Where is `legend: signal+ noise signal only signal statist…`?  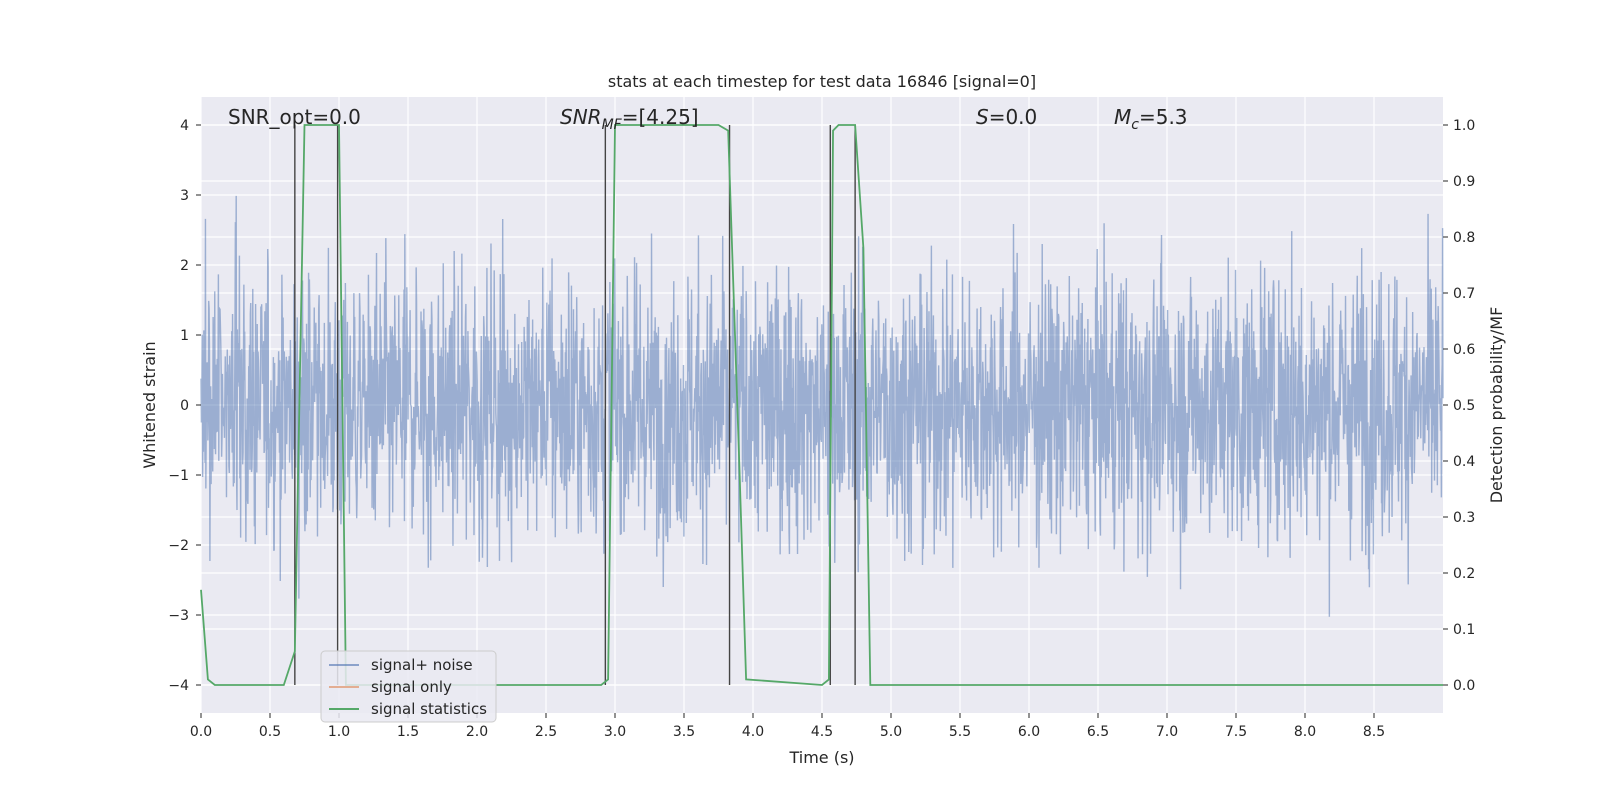 legend: signal+ noise signal only signal statist… is located at coordinates (408, 686).